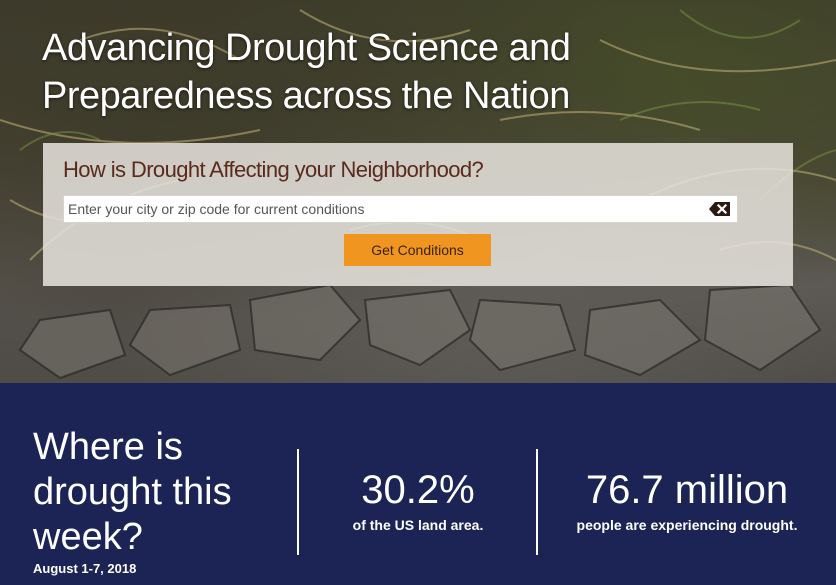 The image size is (836, 585). Describe the element at coordinates (687, 525) in the screenshot. I see `people-caption: people are experiencing drought.` at that location.